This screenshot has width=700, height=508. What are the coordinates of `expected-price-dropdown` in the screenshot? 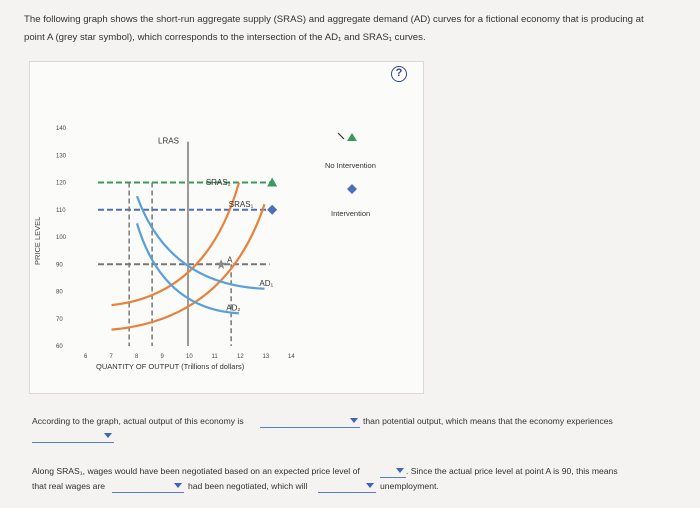 It's located at (393, 471).